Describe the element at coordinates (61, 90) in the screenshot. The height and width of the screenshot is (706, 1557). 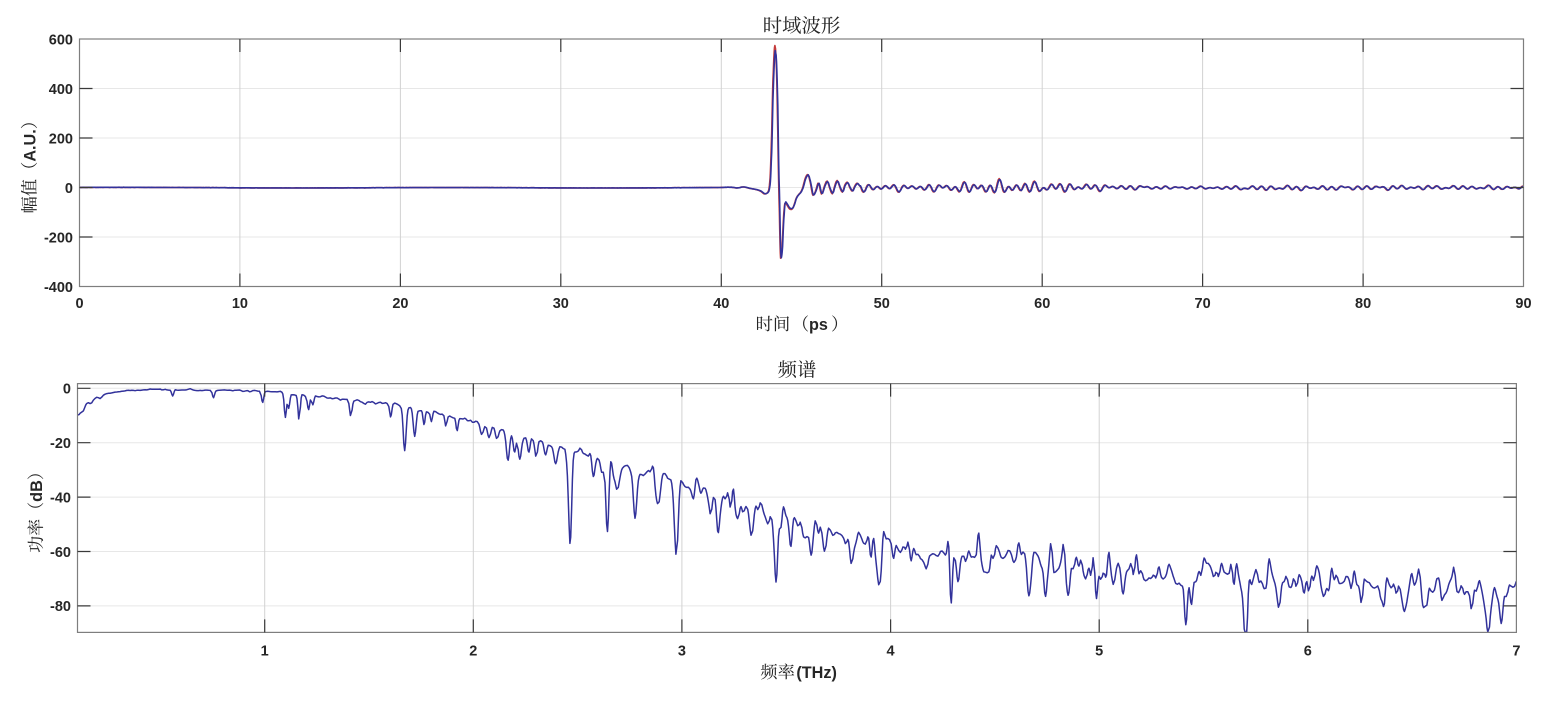
I see `svg-text: 400` at that location.